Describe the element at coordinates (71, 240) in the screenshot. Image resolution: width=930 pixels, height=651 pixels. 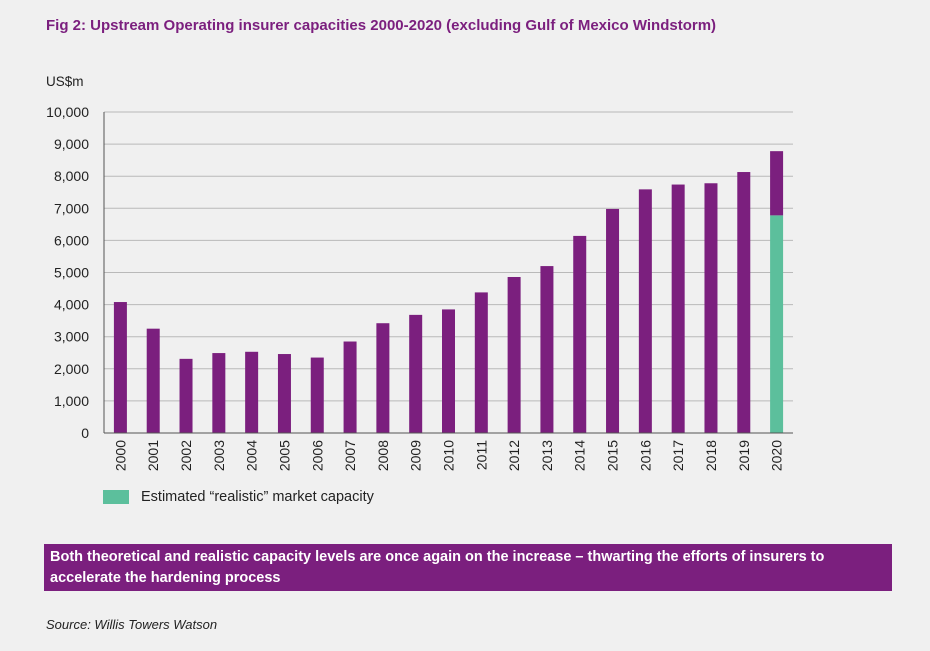
I see `y-tick-label: 6,000` at that location.